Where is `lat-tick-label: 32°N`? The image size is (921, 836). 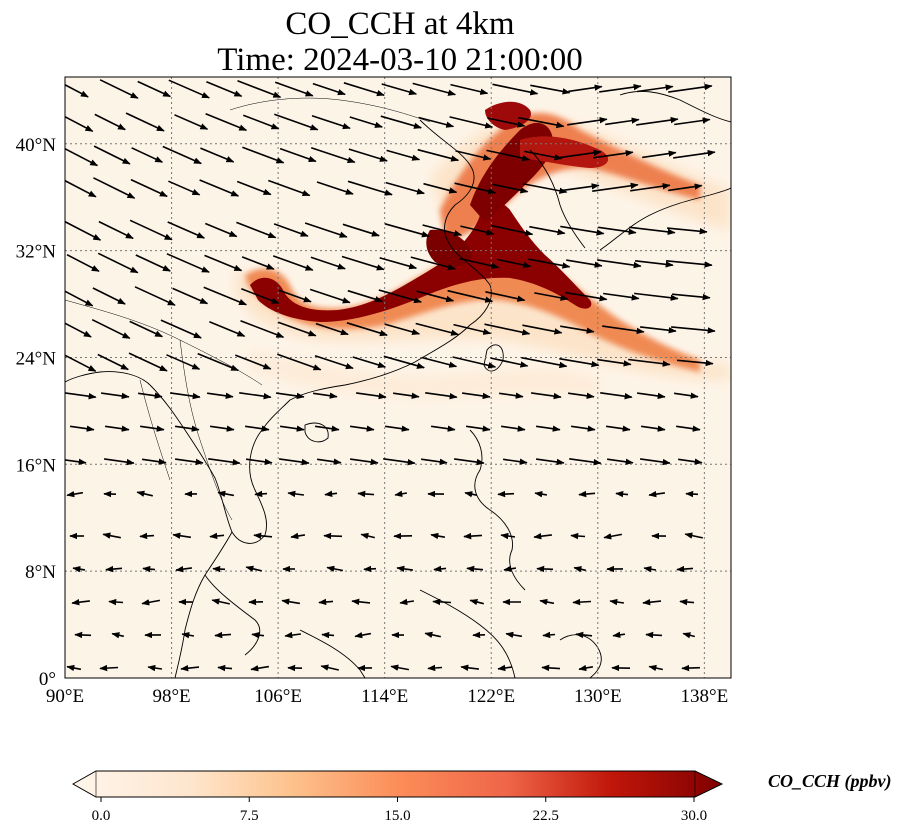 lat-tick-label: 32°N is located at coordinates (36, 252).